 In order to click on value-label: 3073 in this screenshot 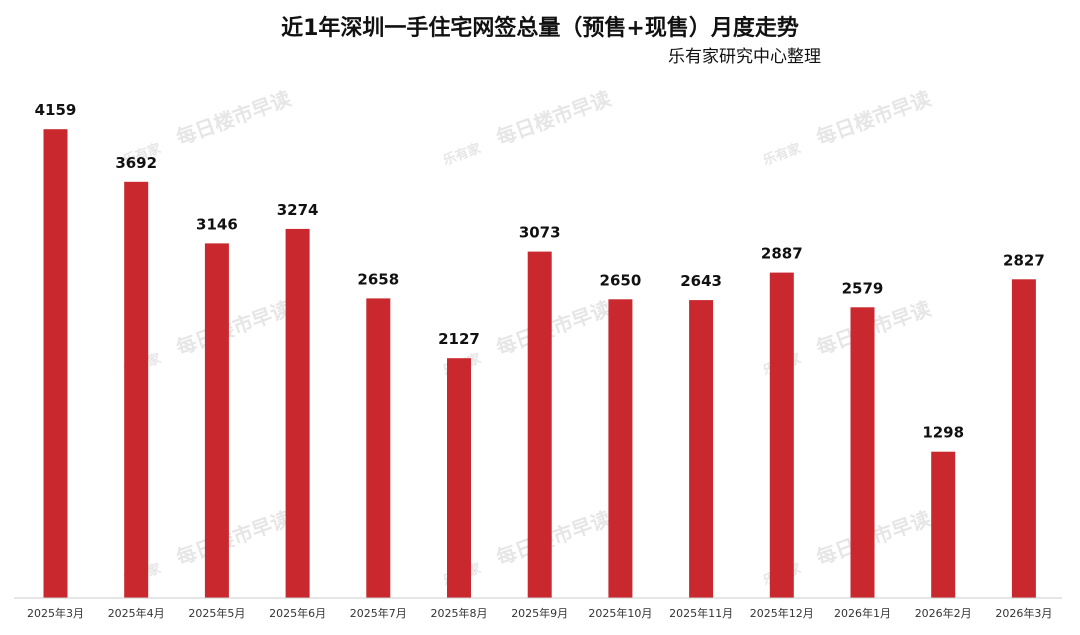, I will do `click(540, 233)`.